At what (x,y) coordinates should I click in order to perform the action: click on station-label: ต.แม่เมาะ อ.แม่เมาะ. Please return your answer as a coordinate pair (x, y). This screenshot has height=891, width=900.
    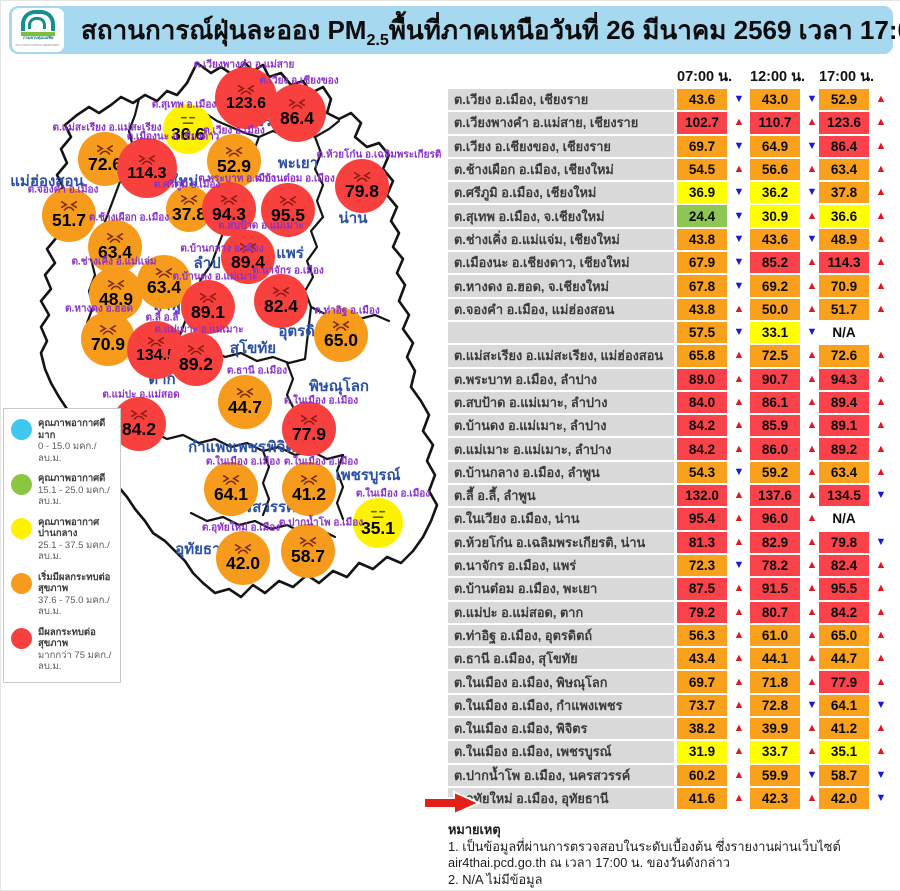
    Looking at the image, I should click on (199, 330).